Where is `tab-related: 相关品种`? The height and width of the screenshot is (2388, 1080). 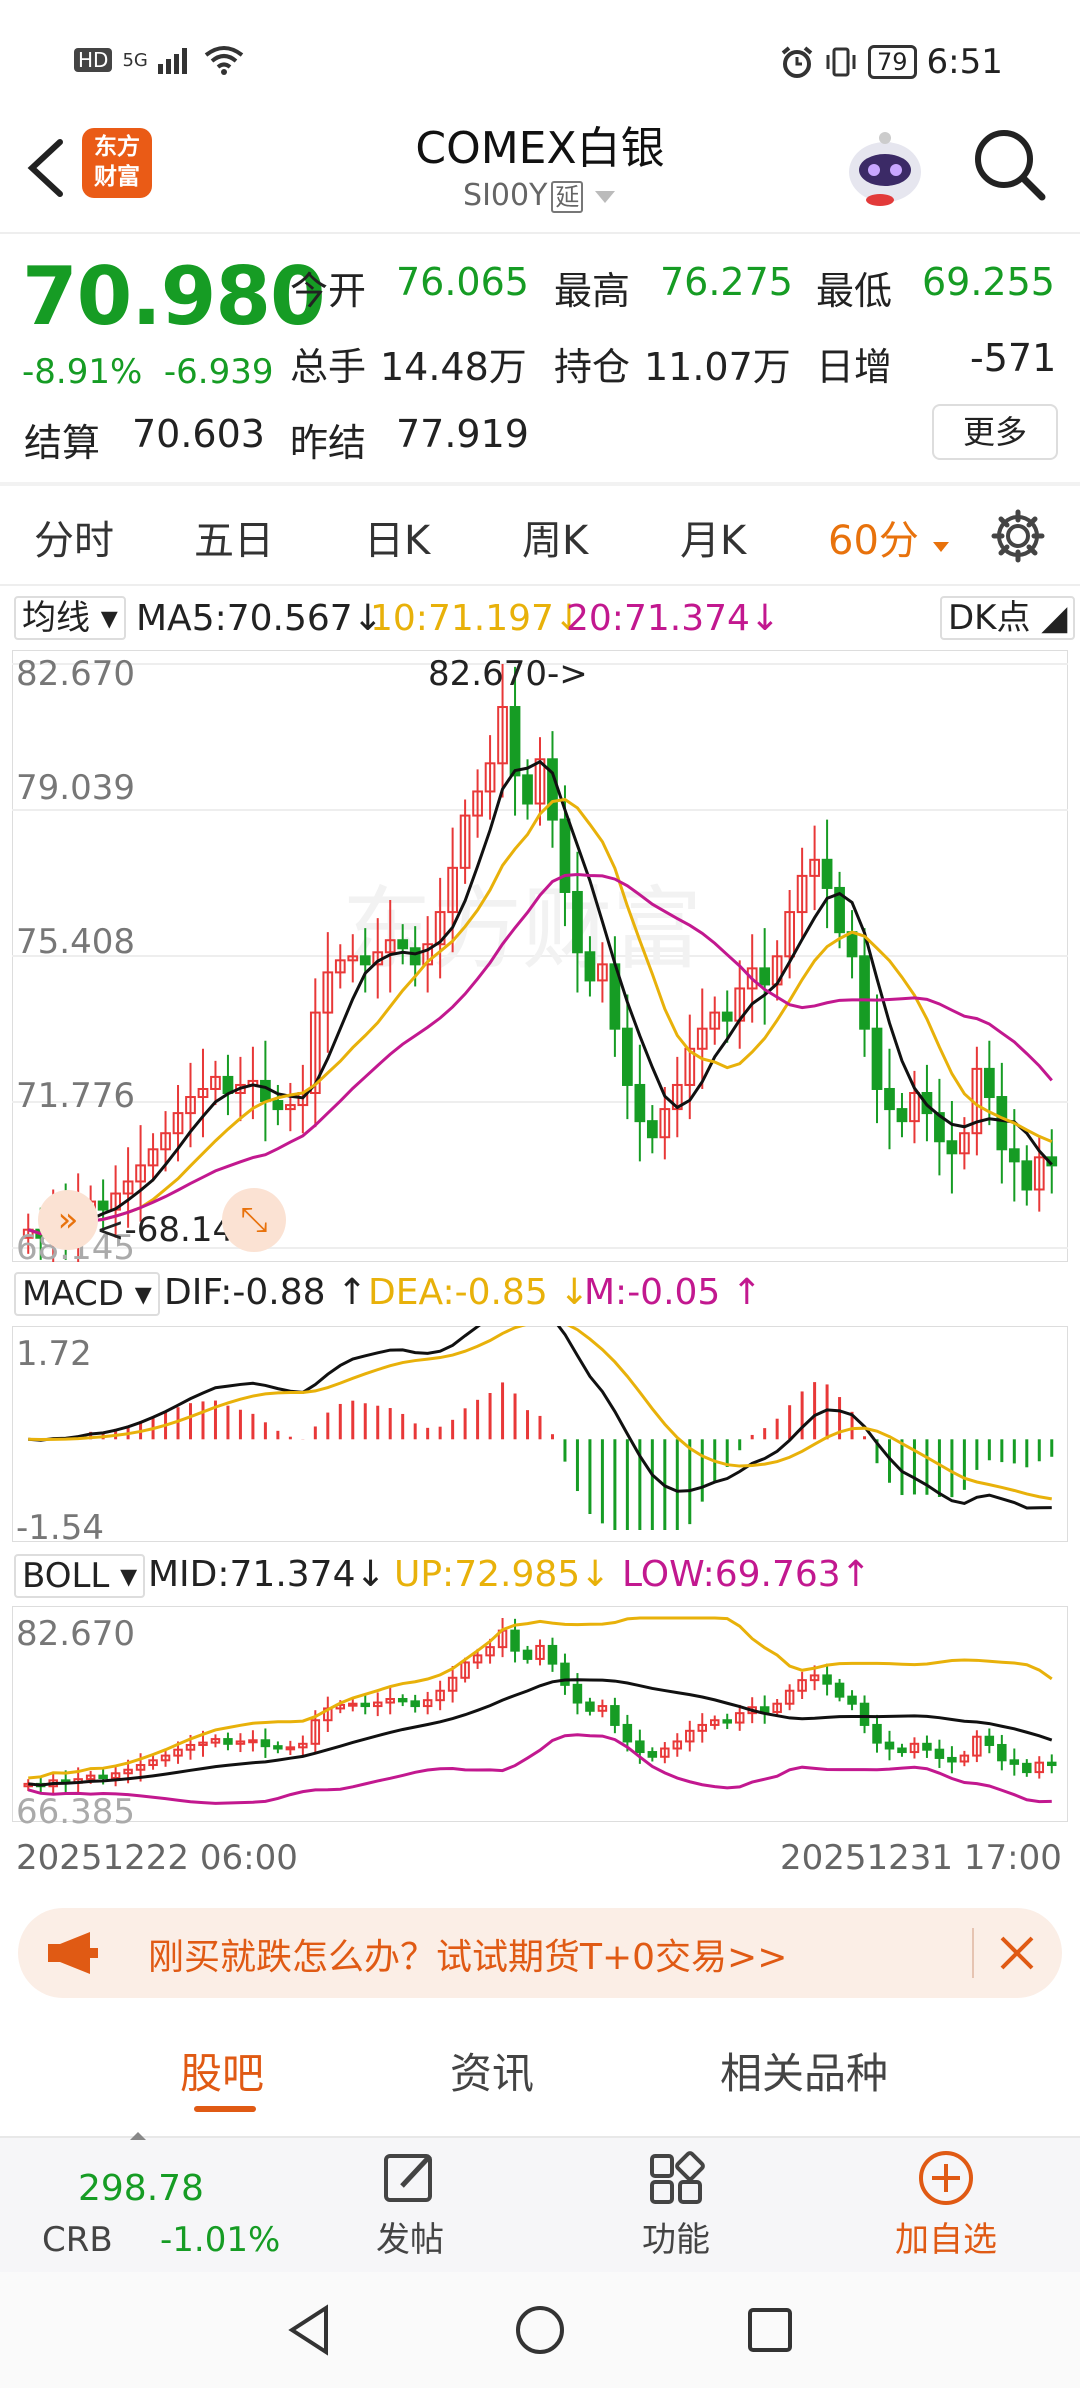
tab-related: 相关品种 is located at coordinates (804, 2073).